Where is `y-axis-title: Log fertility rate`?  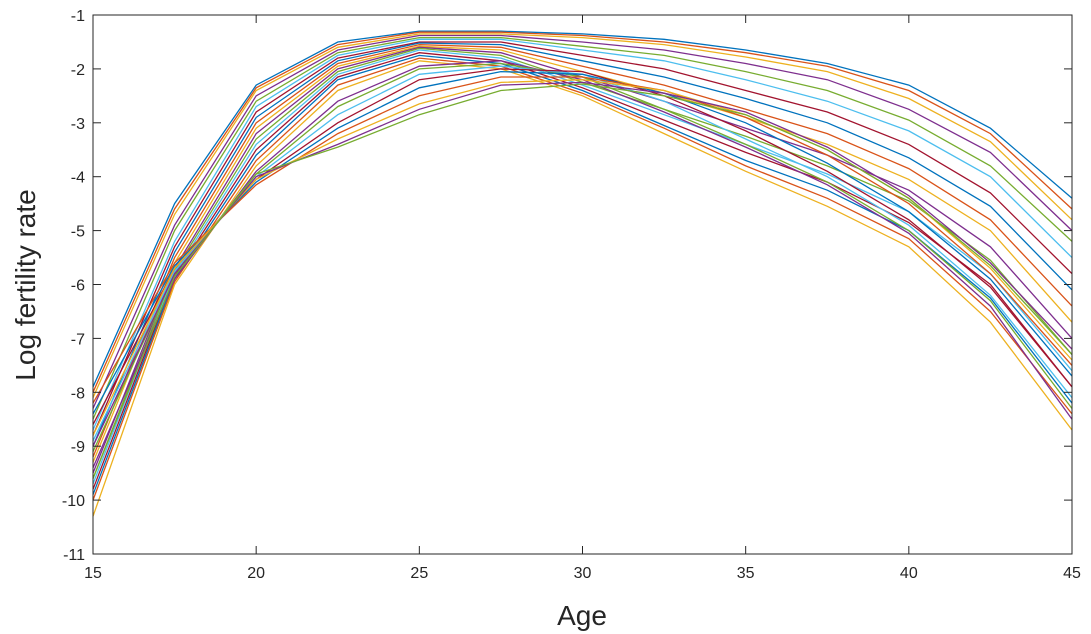
y-axis-title: Log fertility rate is located at coordinates (25, 284).